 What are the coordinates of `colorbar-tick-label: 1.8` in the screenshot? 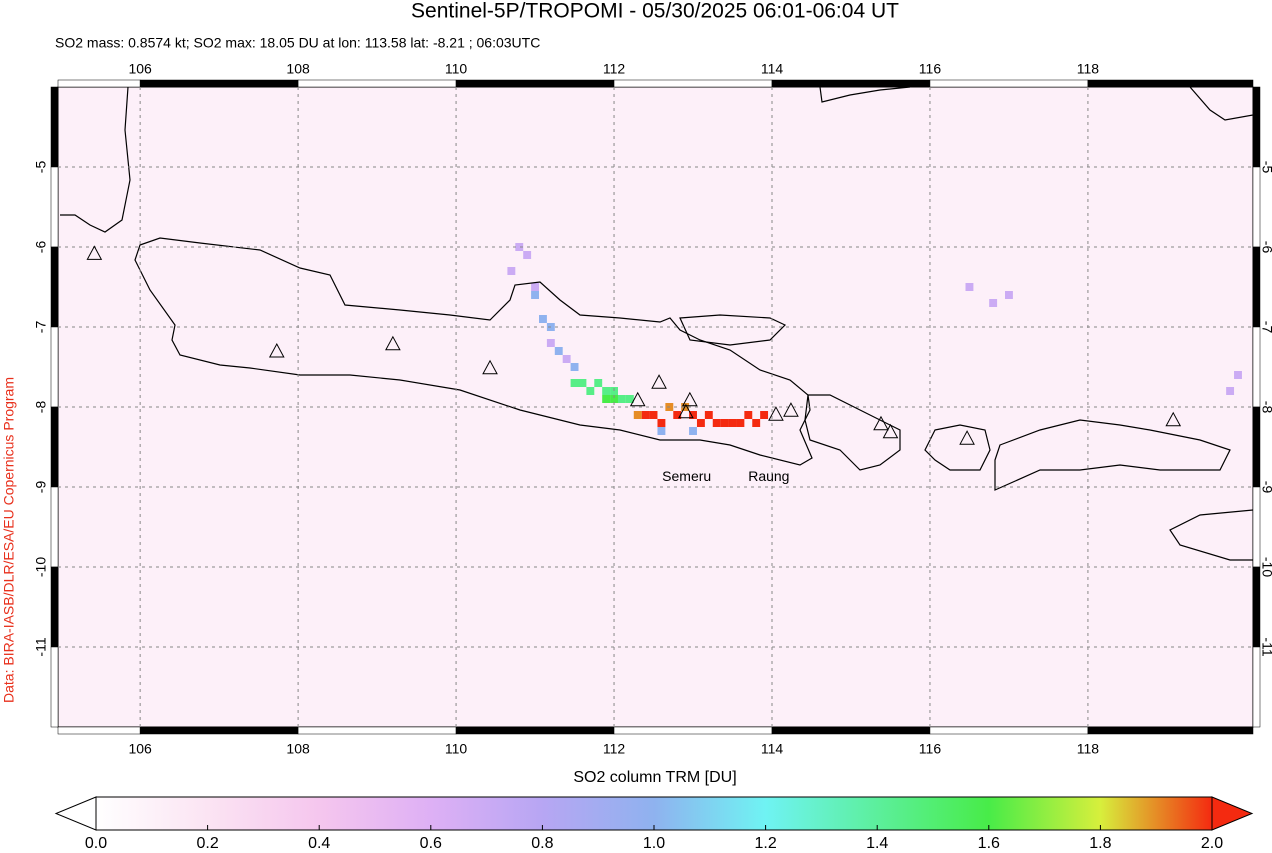 It's located at (1100, 843).